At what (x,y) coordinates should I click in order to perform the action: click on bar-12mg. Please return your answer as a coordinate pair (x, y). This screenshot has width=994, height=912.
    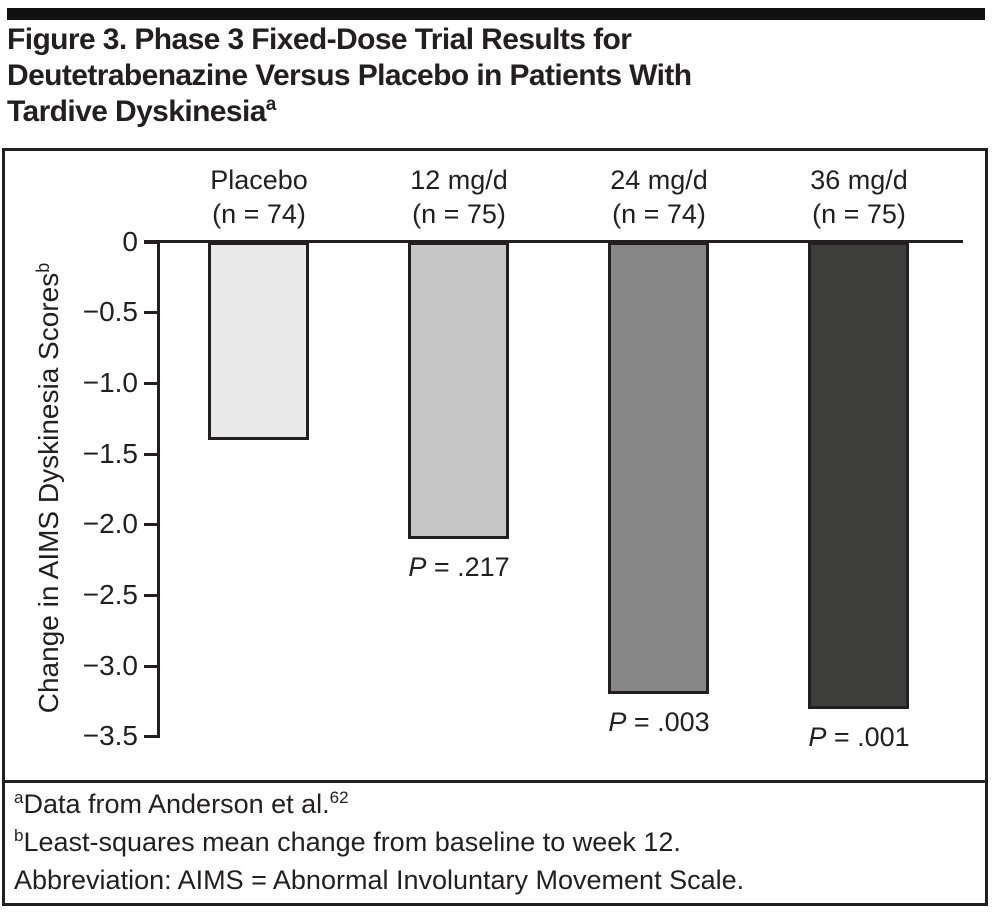
    Looking at the image, I should click on (458, 390).